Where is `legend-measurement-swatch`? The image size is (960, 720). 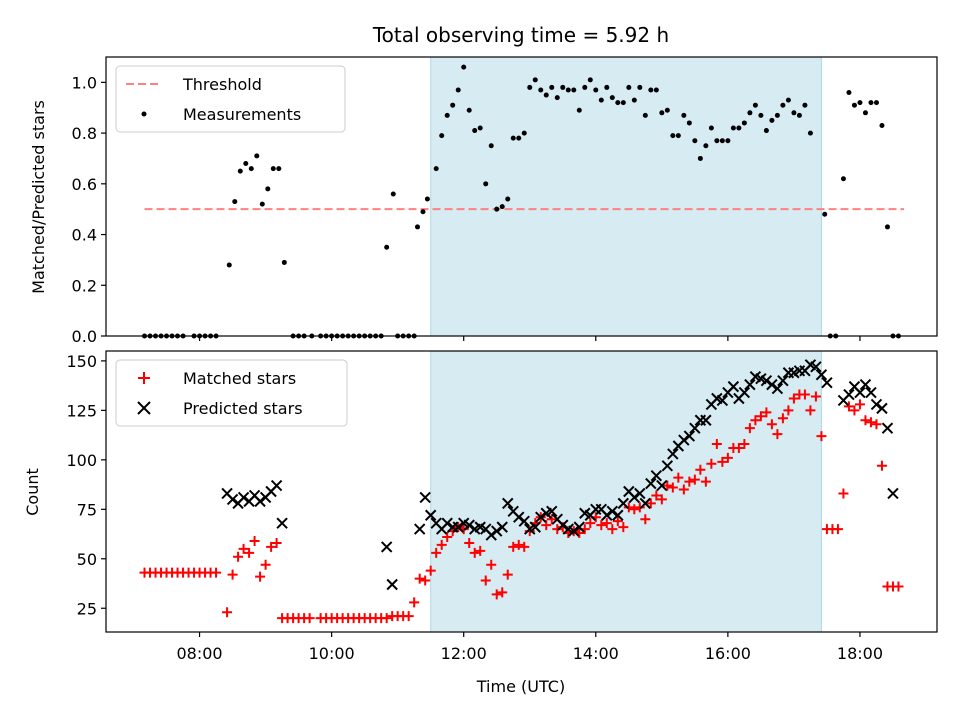
legend-measurement-swatch is located at coordinates (144, 114).